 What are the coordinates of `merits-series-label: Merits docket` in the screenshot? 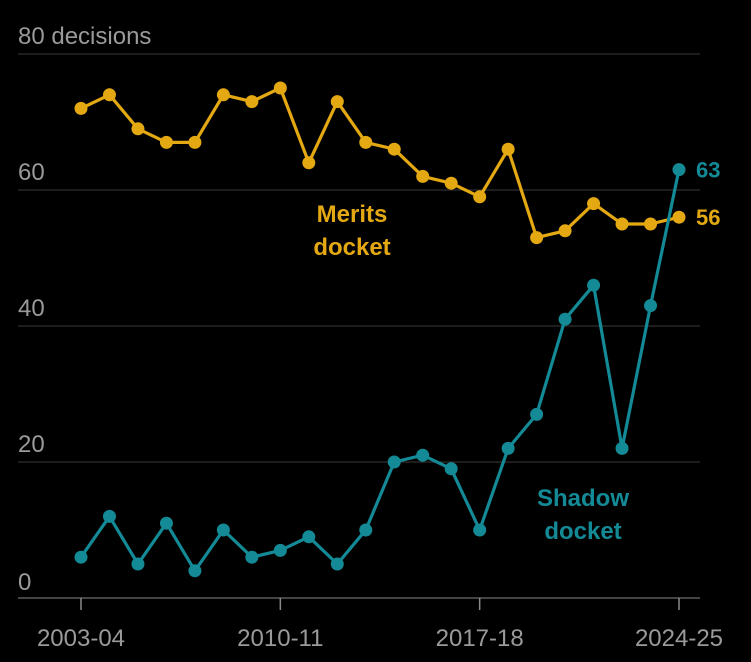 It's located at (351, 231).